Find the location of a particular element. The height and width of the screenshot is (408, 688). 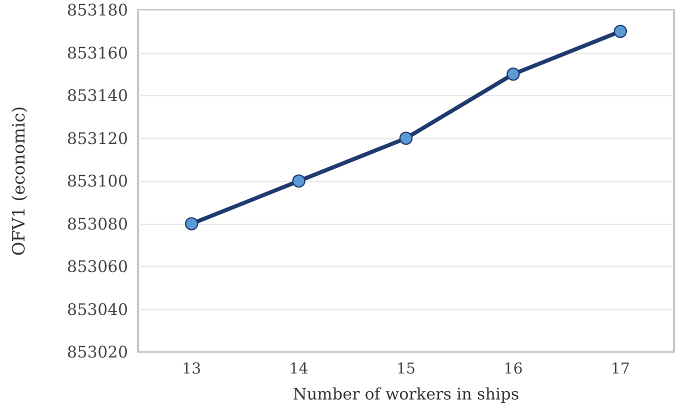

y-tick-label: 853100 is located at coordinates (97, 181).